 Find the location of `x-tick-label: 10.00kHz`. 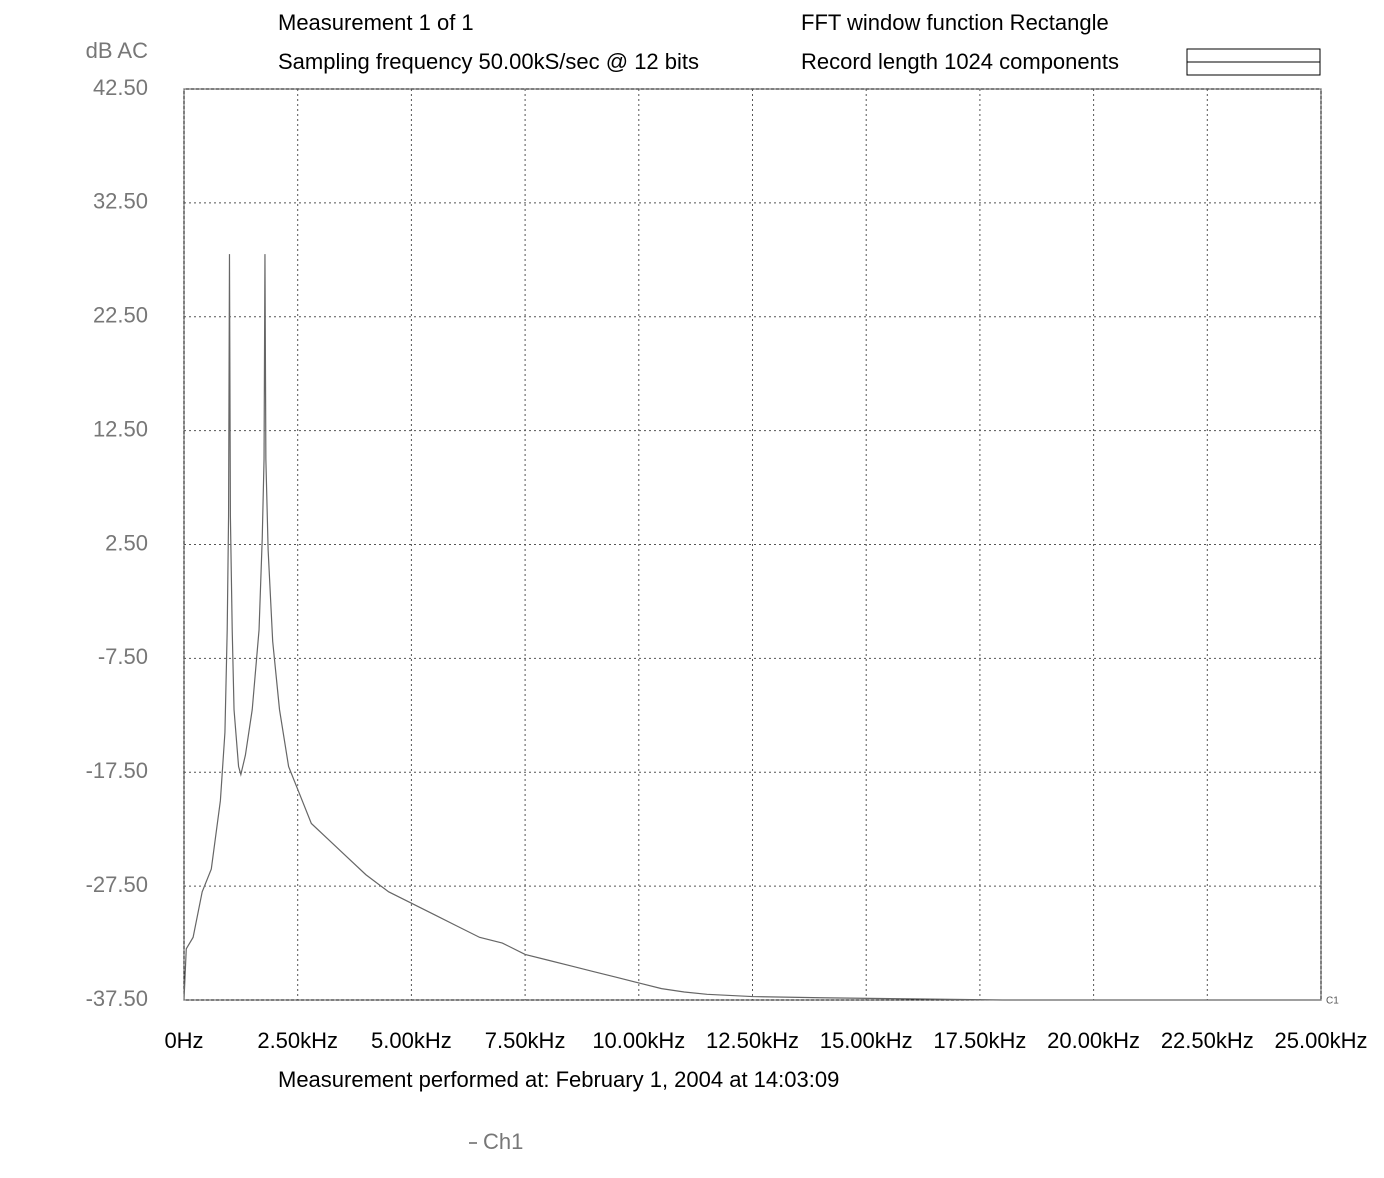

x-tick-label: 10.00kHz is located at coordinates (638, 1040).